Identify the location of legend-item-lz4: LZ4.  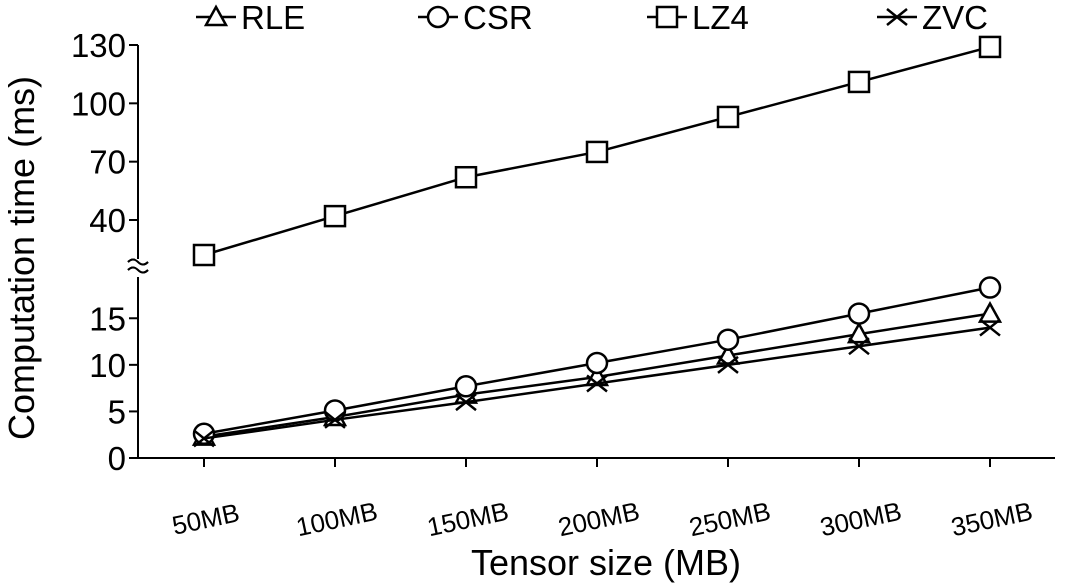
(698, 18).